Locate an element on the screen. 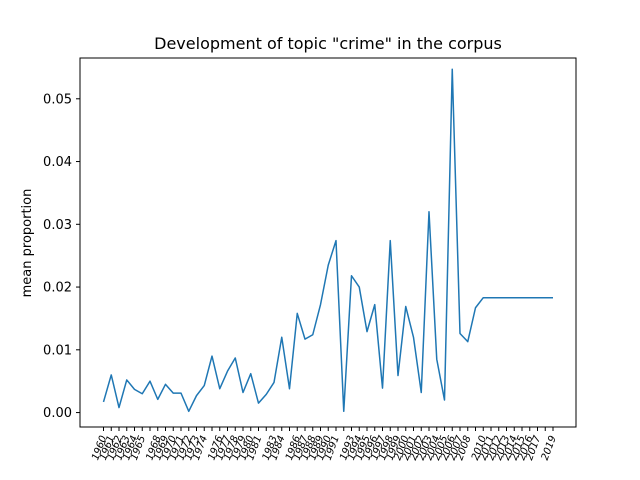  y-tick-label: 0.05 is located at coordinates (57, 99).